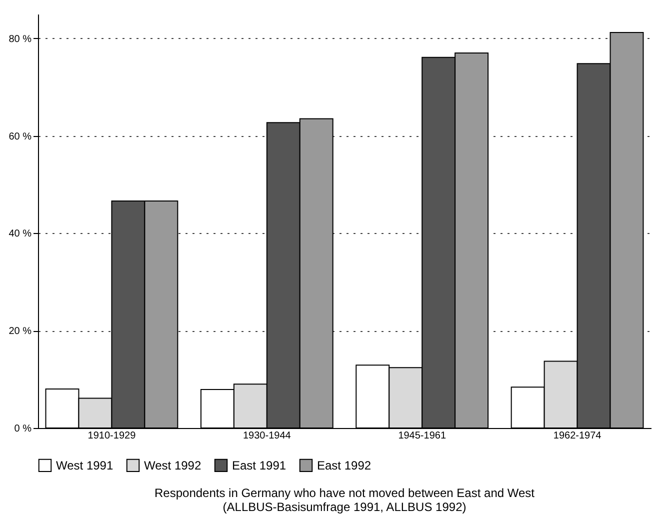  Describe the element at coordinates (85, 465) in the screenshot. I see `legend-label: West 1991` at that location.